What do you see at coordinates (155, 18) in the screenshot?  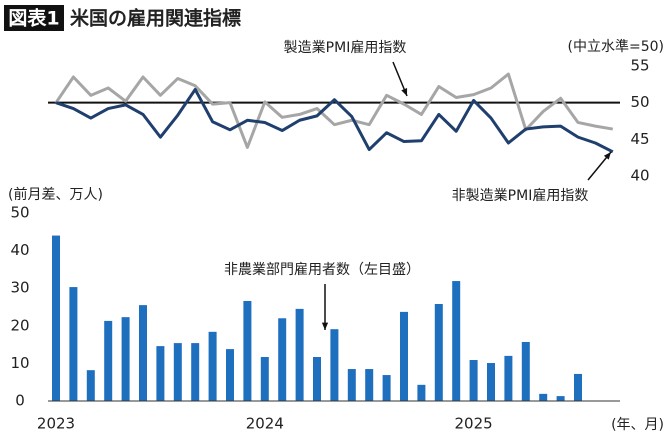 I see `chart-title: 米国の雇用関連指標` at bounding box center [155, 18].